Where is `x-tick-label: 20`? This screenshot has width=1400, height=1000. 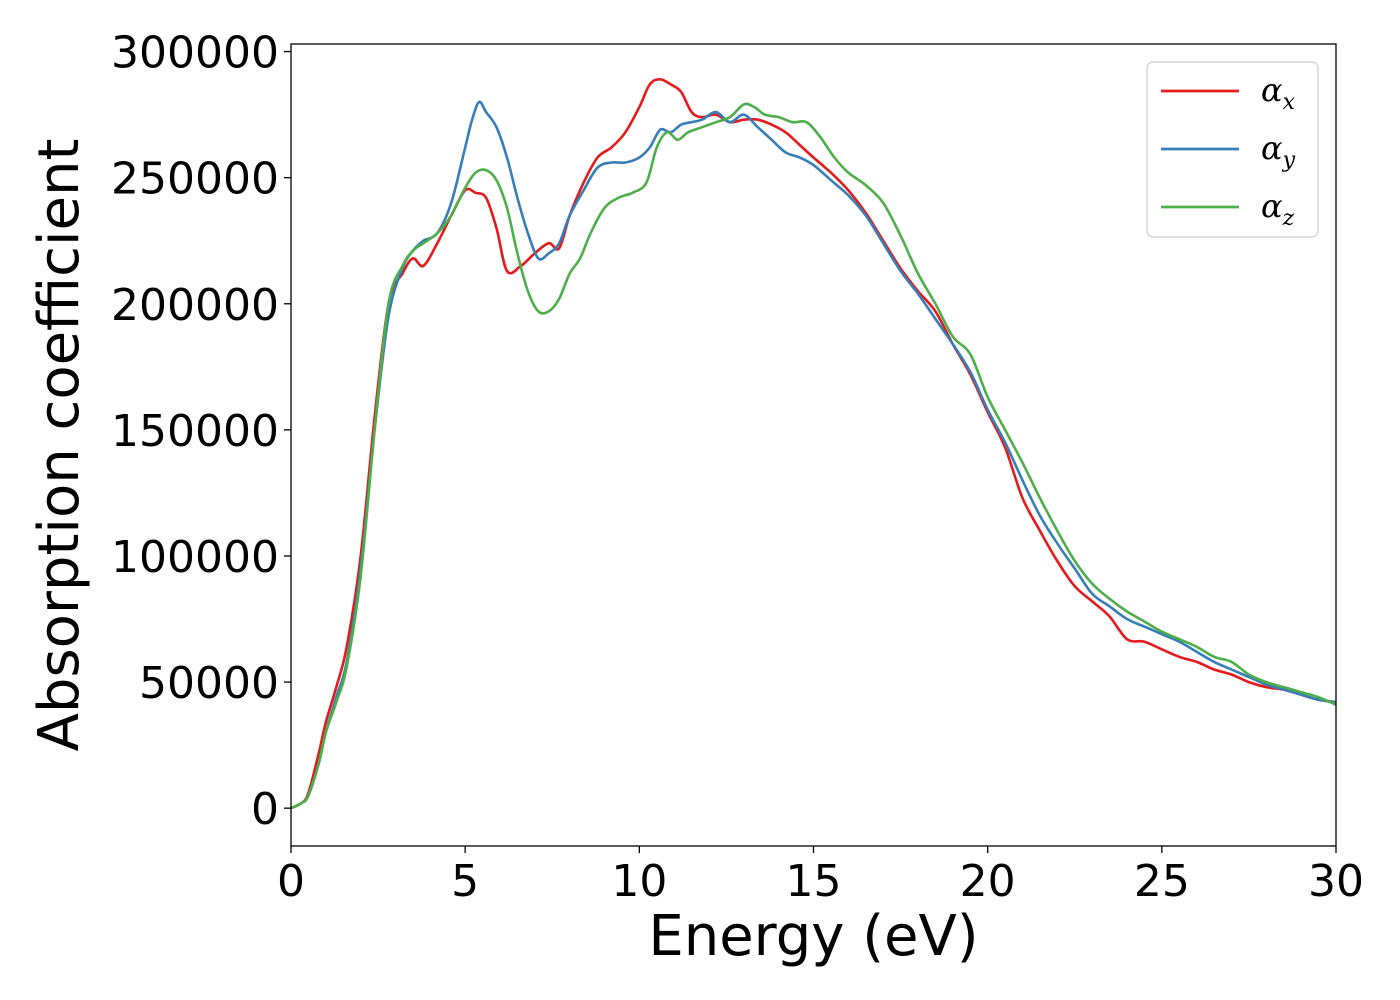
x-tick-label: 20 is located at coordinates (988, 881).